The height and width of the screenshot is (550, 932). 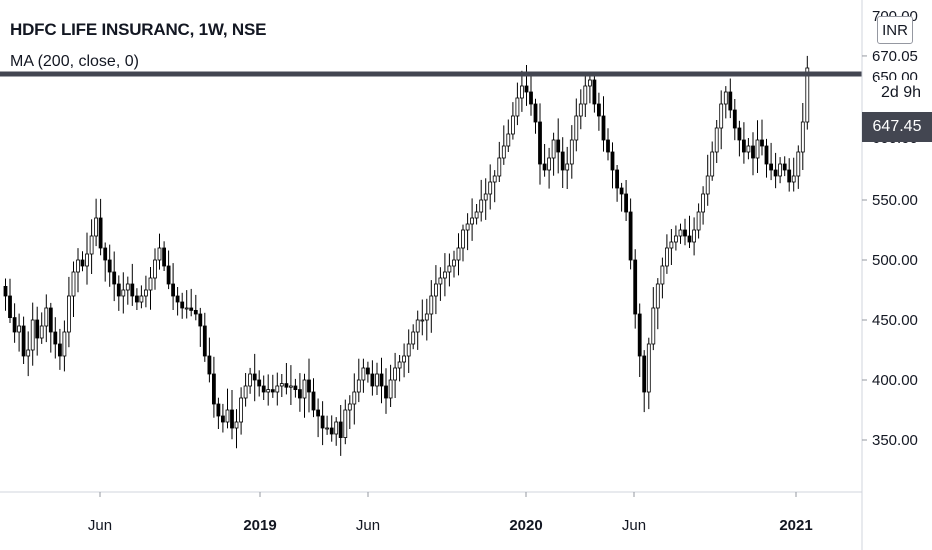 What do you see at coordinates (368, 525) in the screenshot?
I see `time-tick-label: Jun` at bounding box center [368, 525].